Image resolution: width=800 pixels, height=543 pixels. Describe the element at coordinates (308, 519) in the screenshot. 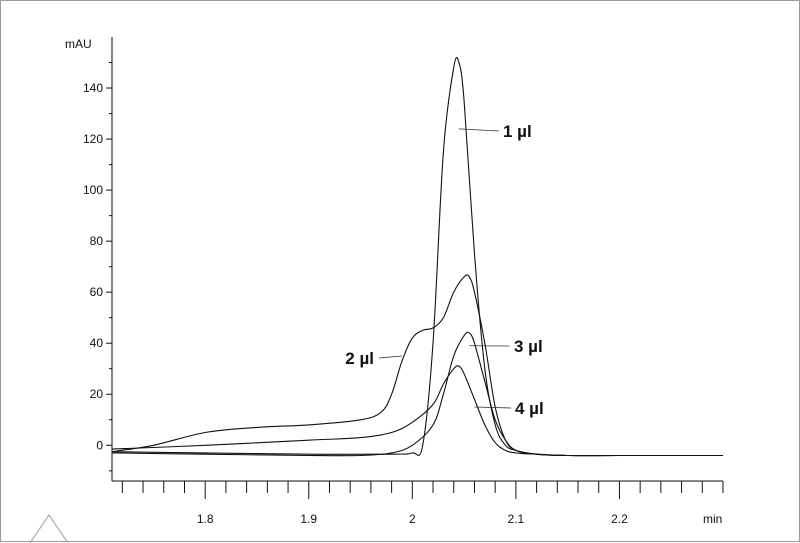

I see `x-tick-label: 1.9` at that location.